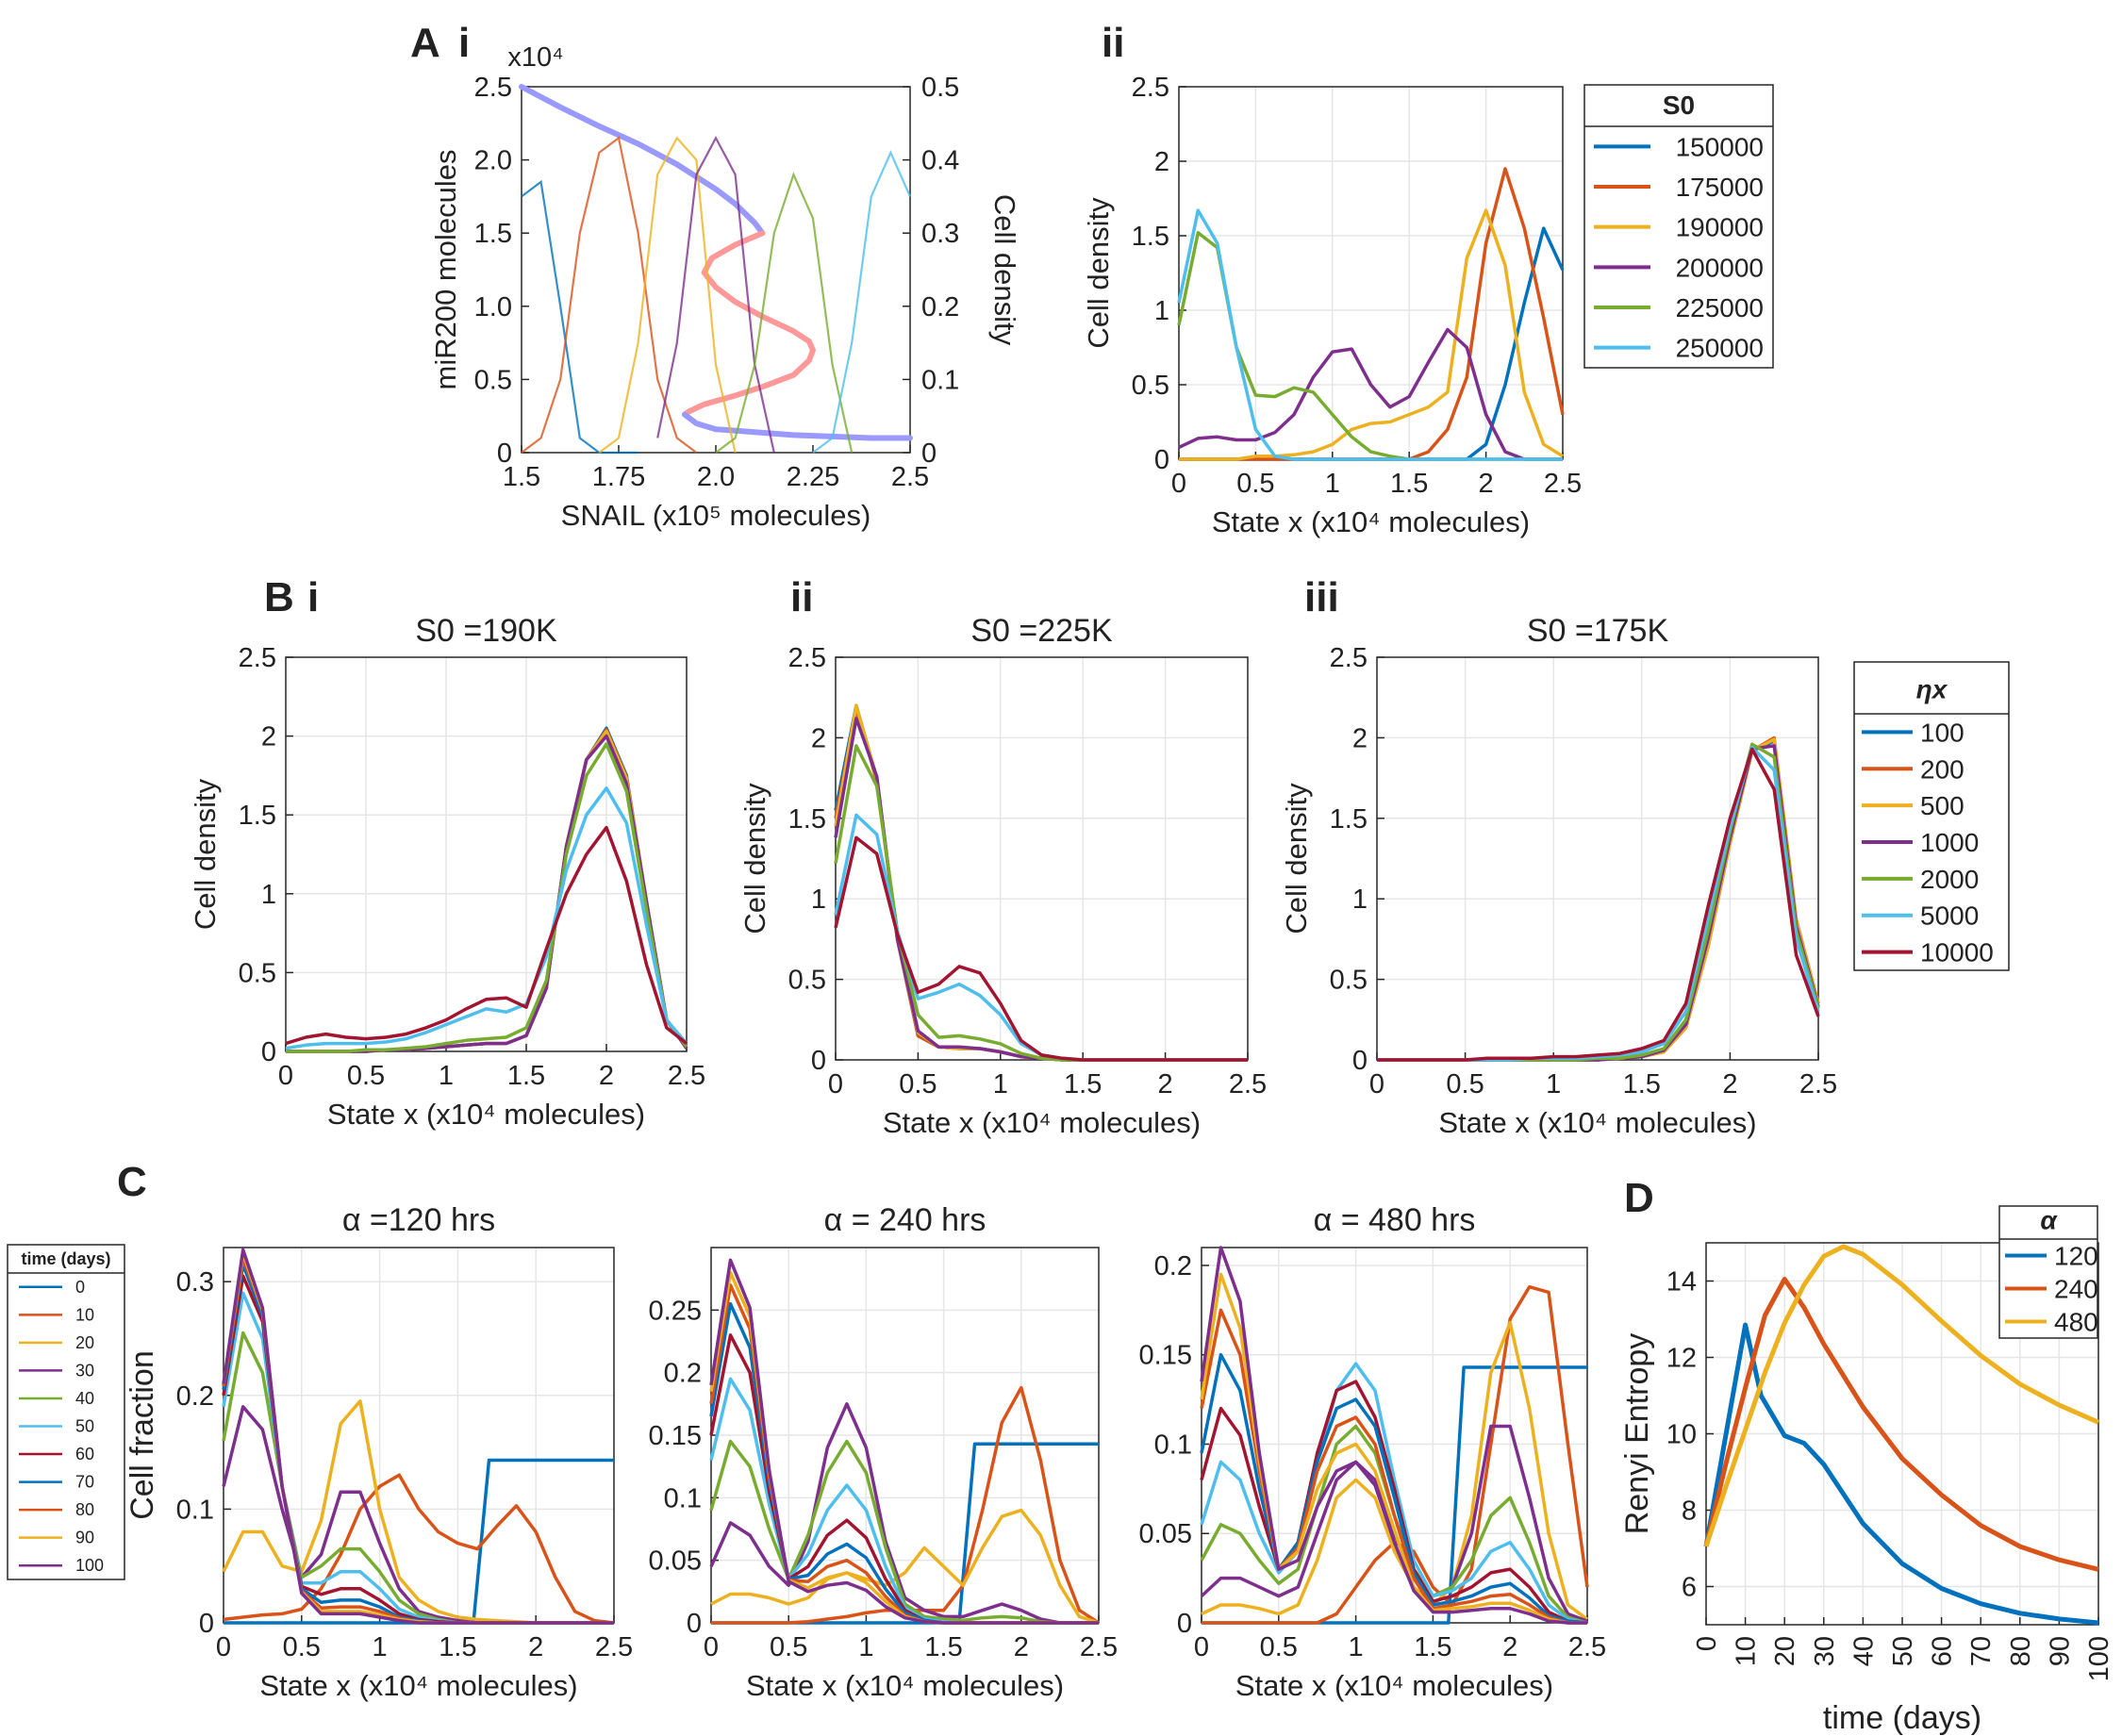 The image size is (2122, 1736). Describe the element at coordinates (84, 1482) in the screenshot. I see `legend-entry-label: 70` at that location.